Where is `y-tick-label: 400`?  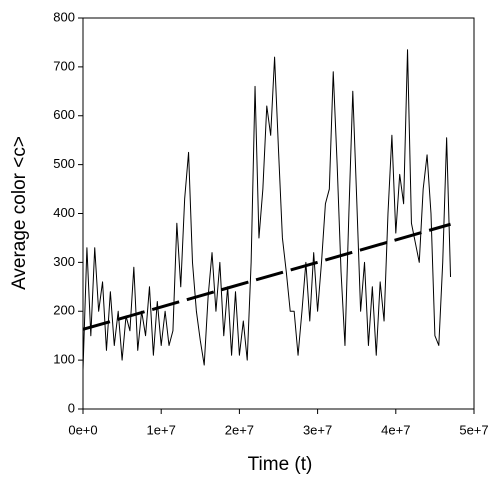 y-tick-label: 400 is located at coordinates (64, 212).